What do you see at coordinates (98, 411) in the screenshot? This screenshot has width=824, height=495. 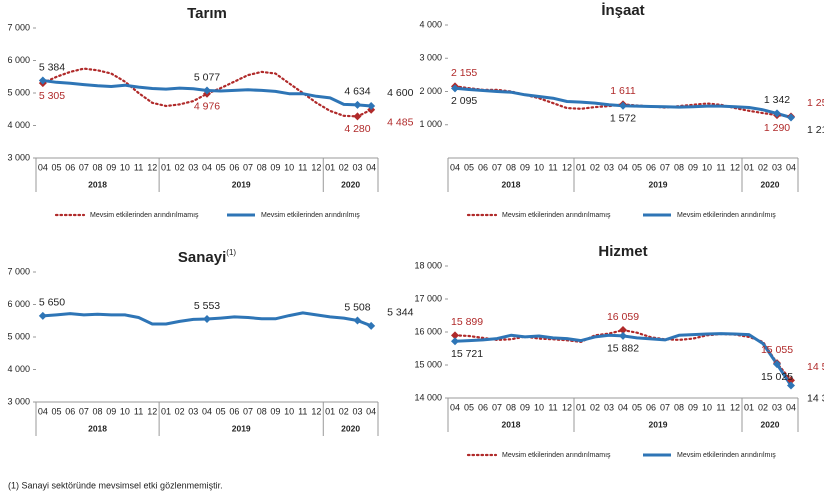 I see `x-tick-label: 08` at bounding box center [98, 411].